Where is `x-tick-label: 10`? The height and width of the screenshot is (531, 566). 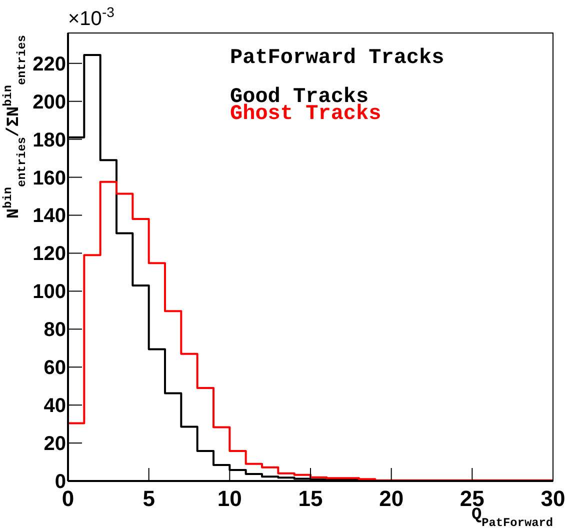
x-tick-label: 10 is located at coordinates (229, 498).